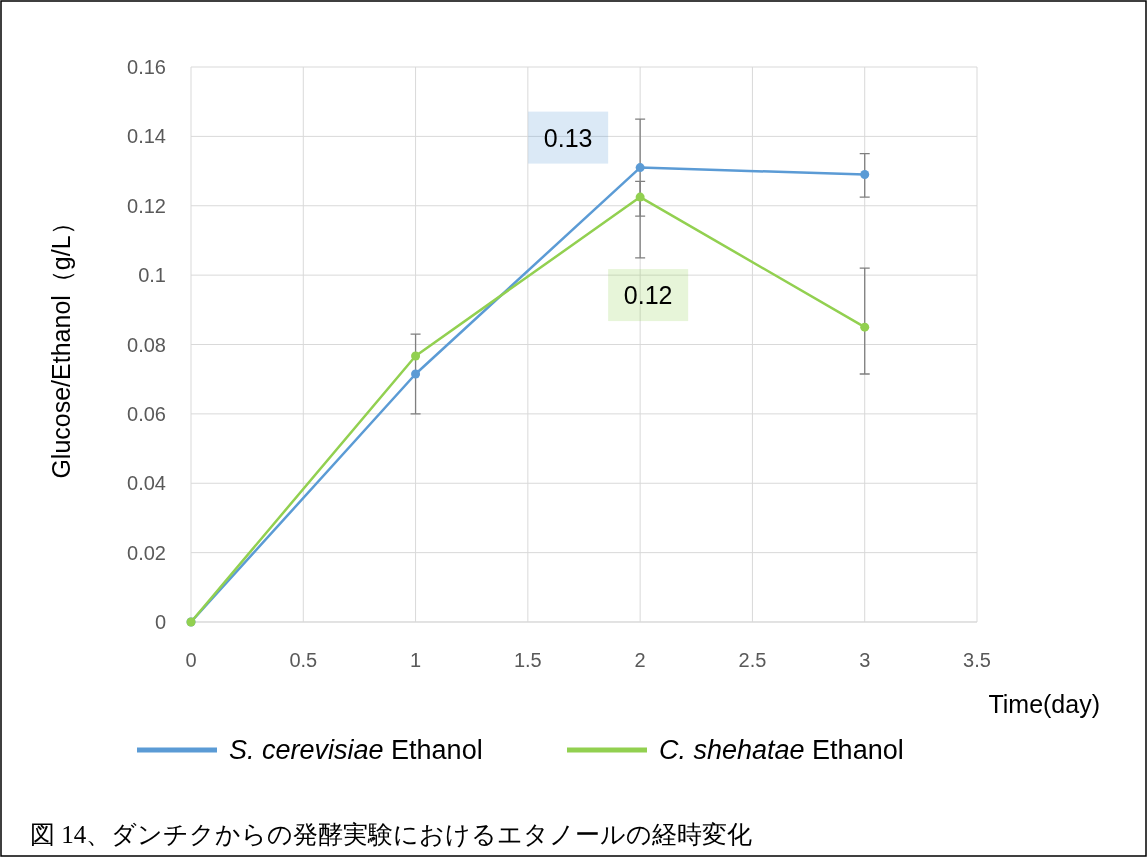  Describe the element at coordinates (977, 660) in the screenshot. I see `x-tick-label: 3.5` at that location.